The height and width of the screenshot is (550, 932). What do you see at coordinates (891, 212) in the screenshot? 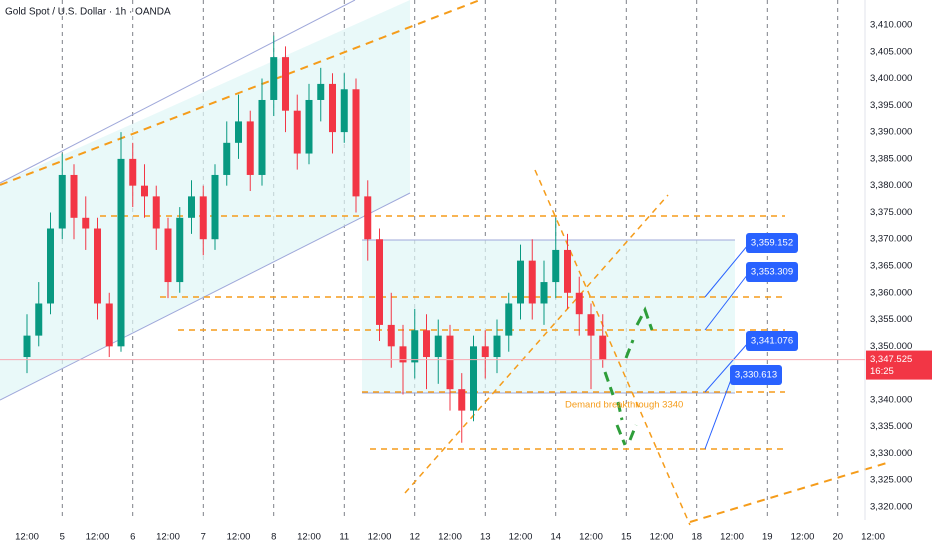
I see `y-tick-label: 3,375.000` at bounding box center [891, 212].